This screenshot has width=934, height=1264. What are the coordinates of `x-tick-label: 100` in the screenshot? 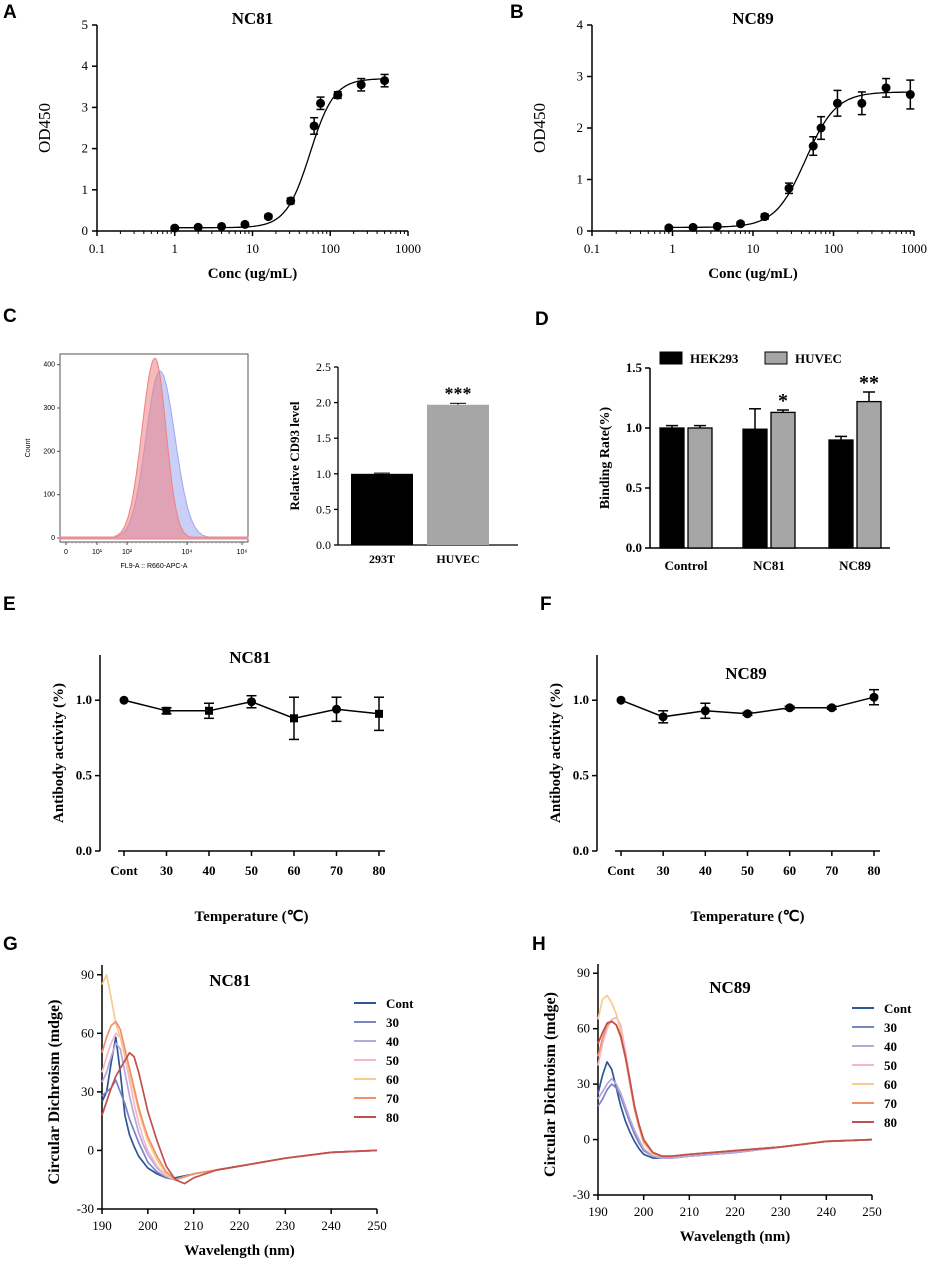 It's located at (331, 248).